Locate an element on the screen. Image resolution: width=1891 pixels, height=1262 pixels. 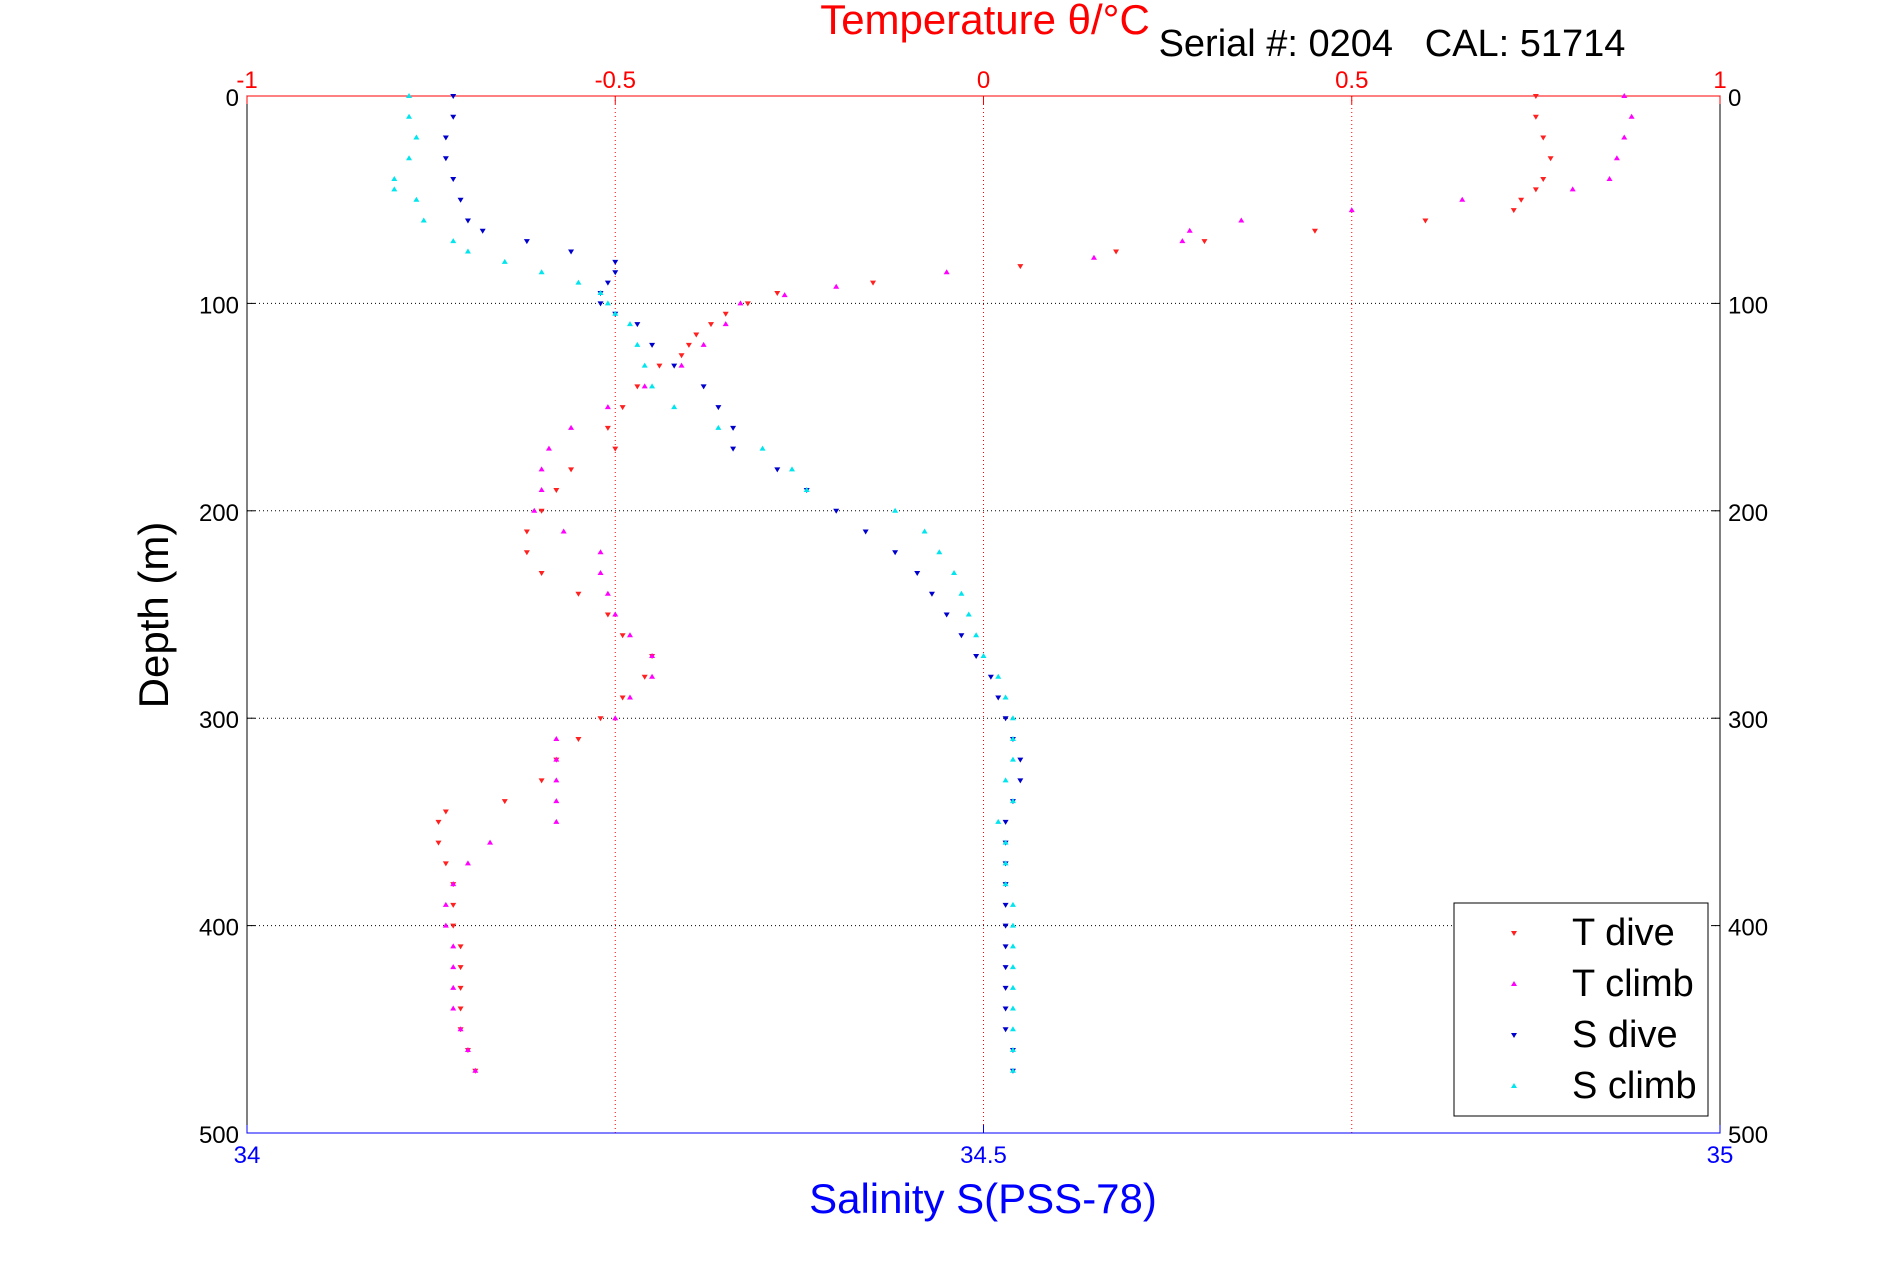
chart-title: Temperature θ/°C is located at coordinates (985, 21).